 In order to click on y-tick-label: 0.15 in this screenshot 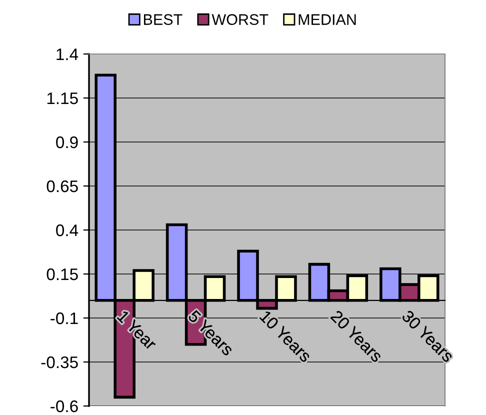, I will do `click(62, 274)`.